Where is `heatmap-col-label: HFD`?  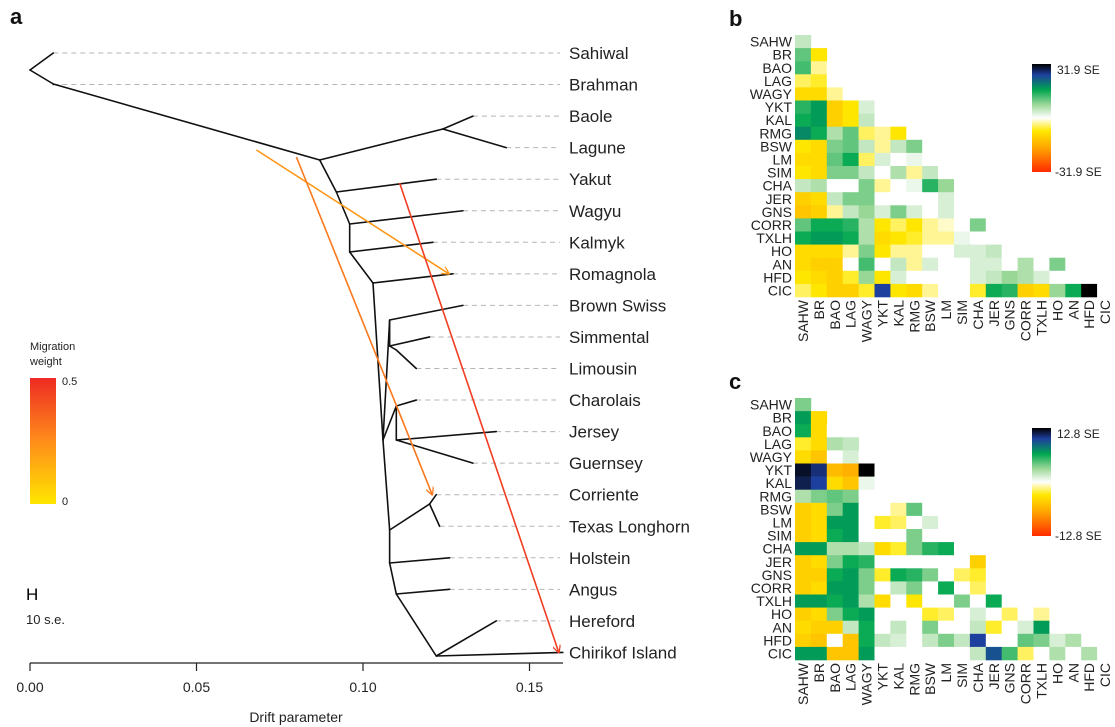 heatmap-col-label: HFD is located at coordinates (1089, 314).